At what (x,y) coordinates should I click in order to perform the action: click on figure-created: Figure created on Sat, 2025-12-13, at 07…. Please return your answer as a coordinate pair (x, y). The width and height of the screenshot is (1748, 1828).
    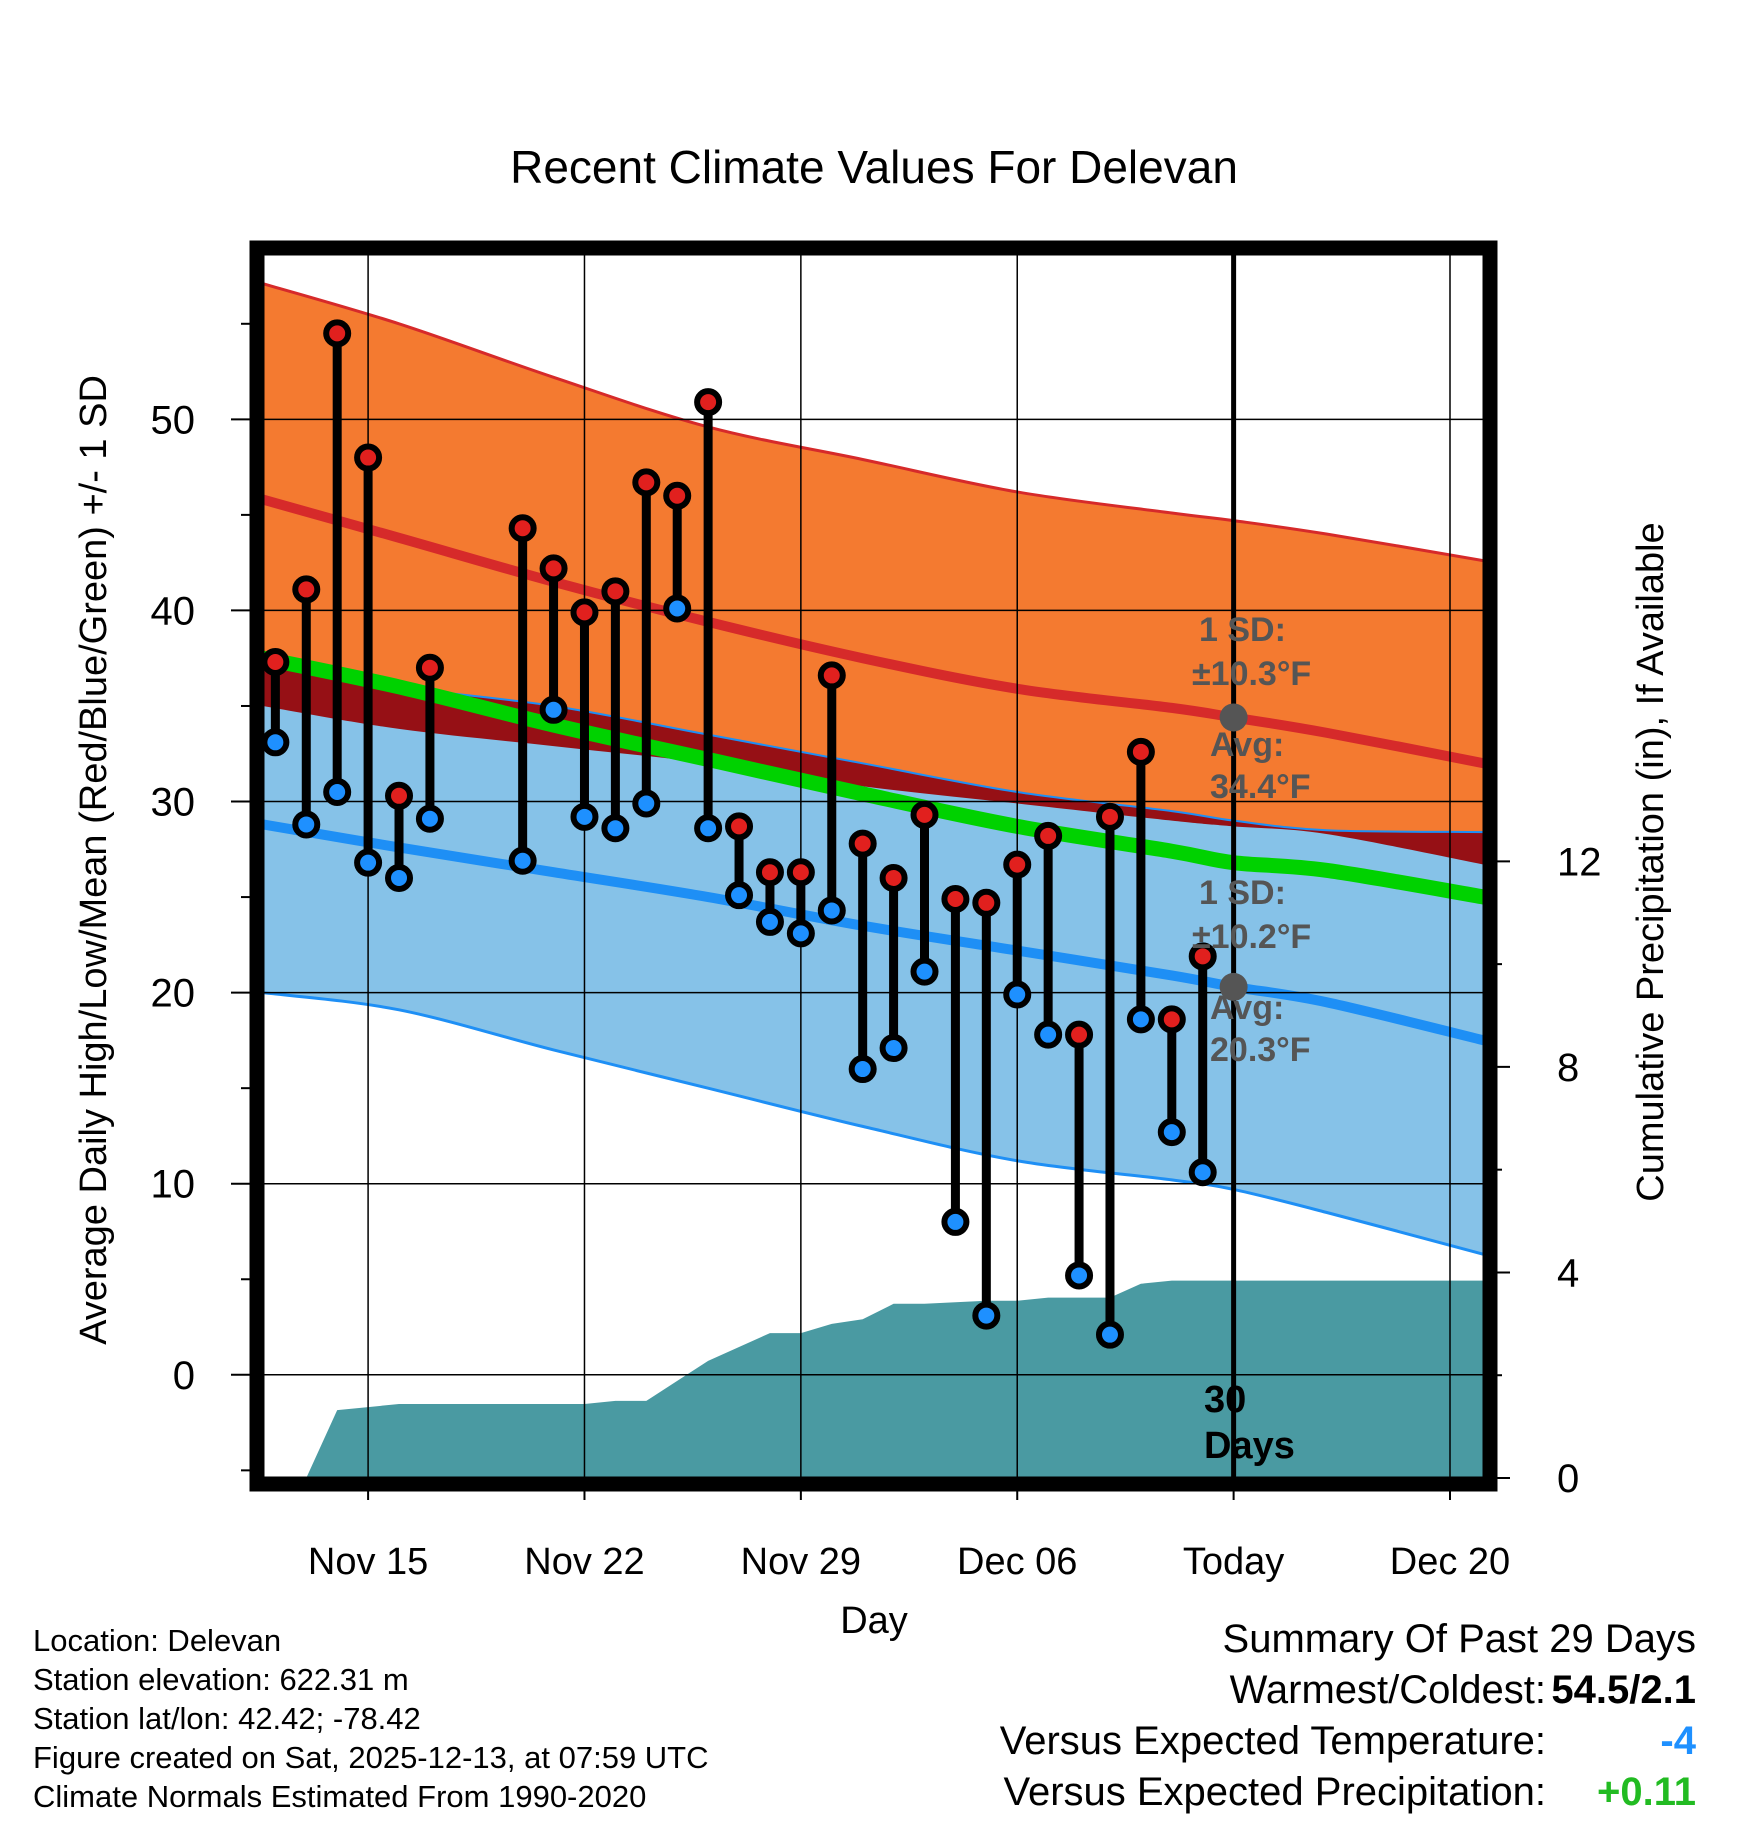
    Looking at the image, I should click on (371, 1757).